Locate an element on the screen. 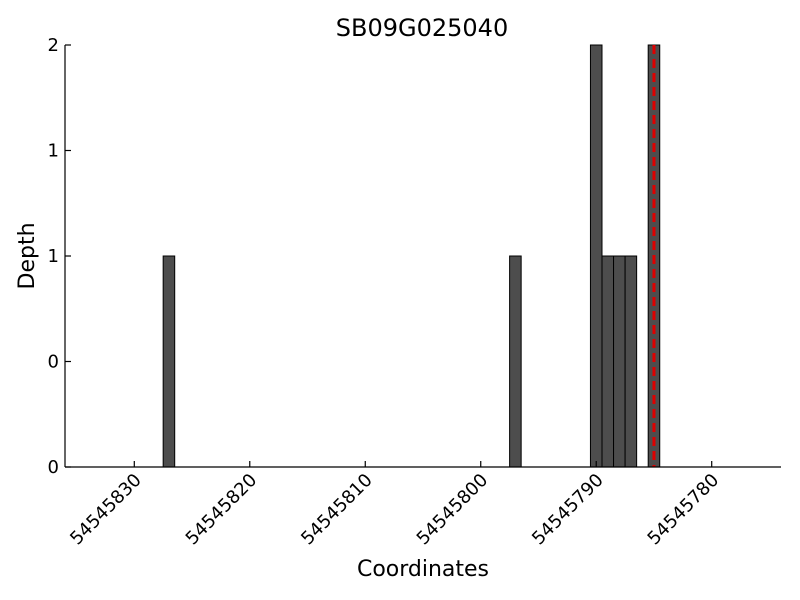  y-tick-label-0: 0 is located at coordinates (53, 467).